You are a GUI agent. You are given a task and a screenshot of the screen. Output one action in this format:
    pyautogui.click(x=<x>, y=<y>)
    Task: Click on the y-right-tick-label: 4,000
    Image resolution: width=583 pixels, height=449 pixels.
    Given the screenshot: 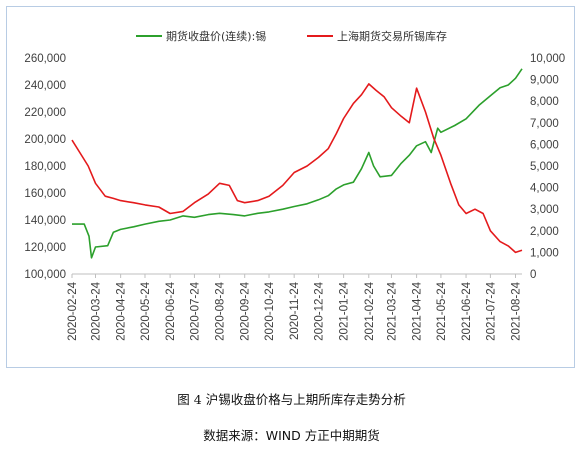 What is the action you would take?
    pyautogui.click(x=544, y=189)
    